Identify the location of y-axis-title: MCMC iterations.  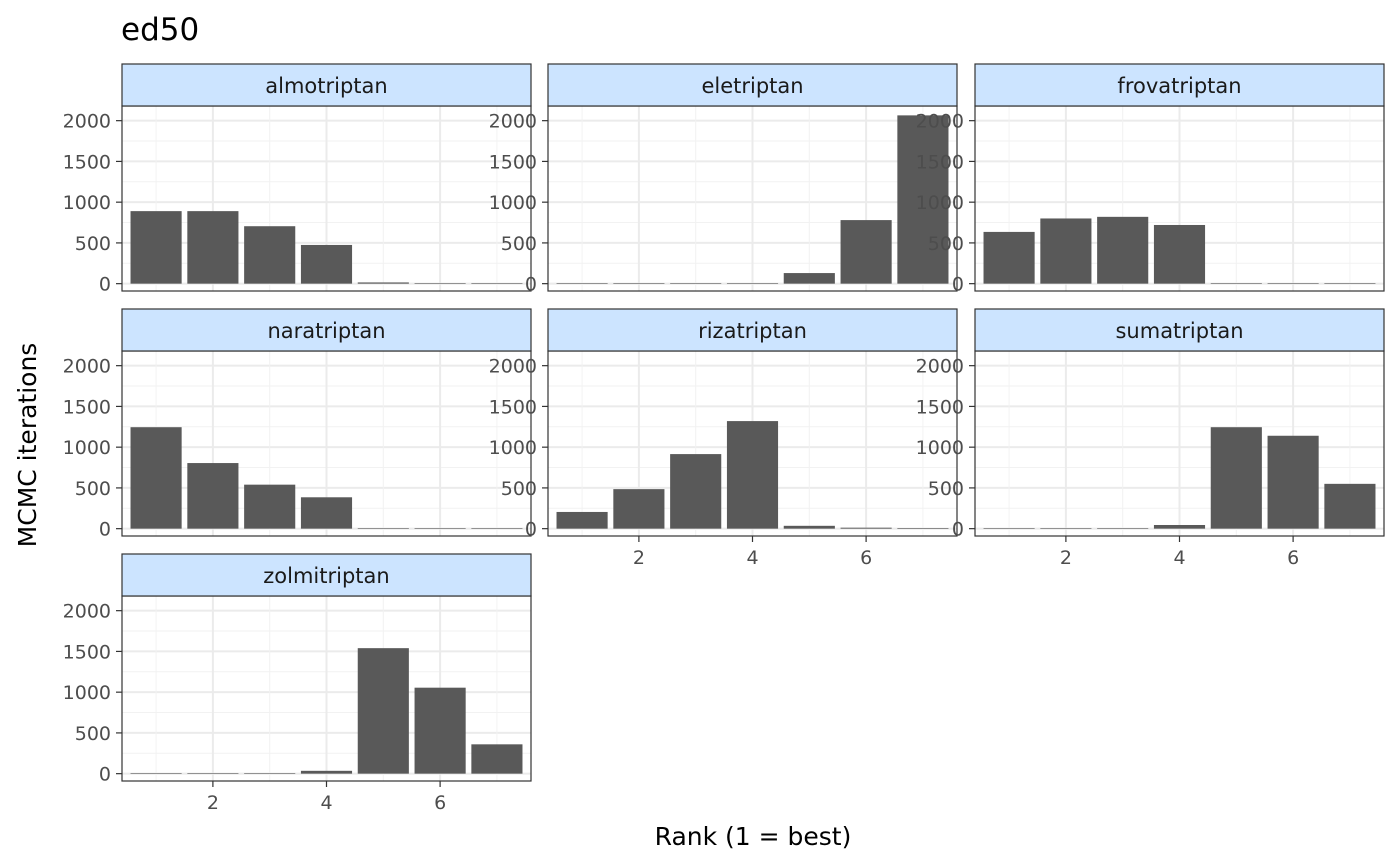
(27, 445).